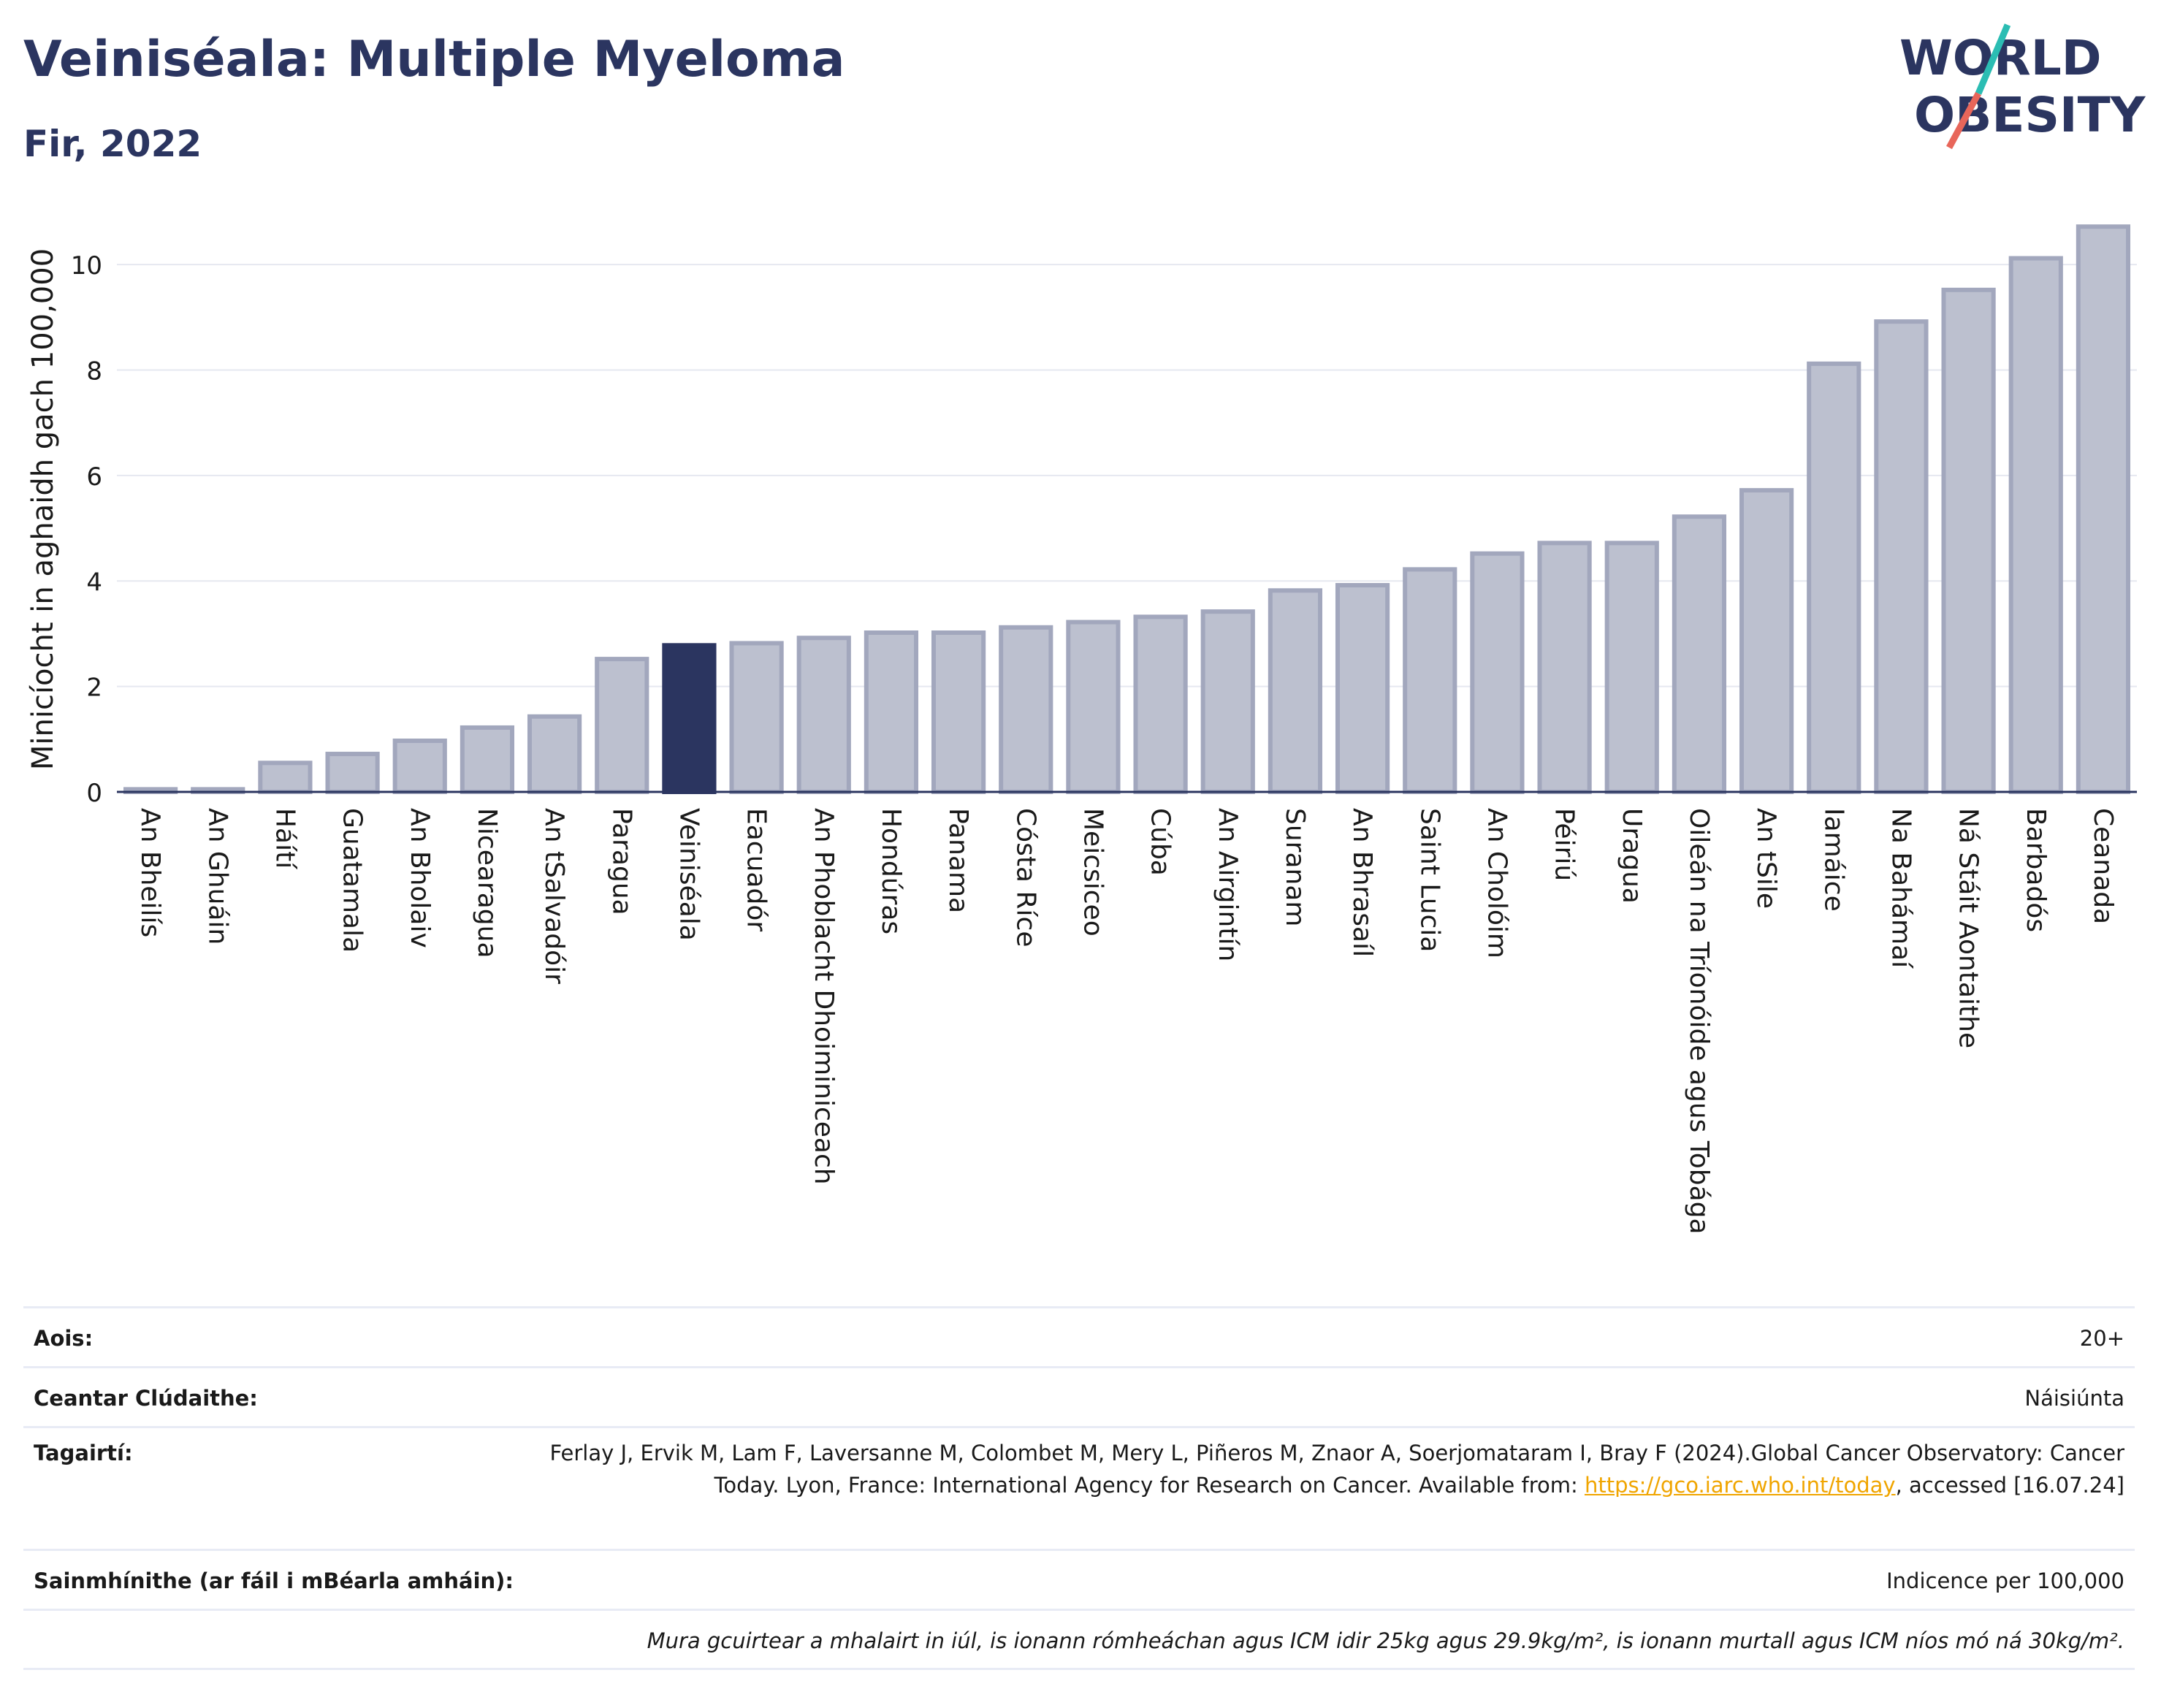 The image size is (2161, 1708). I want to click on x-tick-label: An Bheilís, so click(150, 872).